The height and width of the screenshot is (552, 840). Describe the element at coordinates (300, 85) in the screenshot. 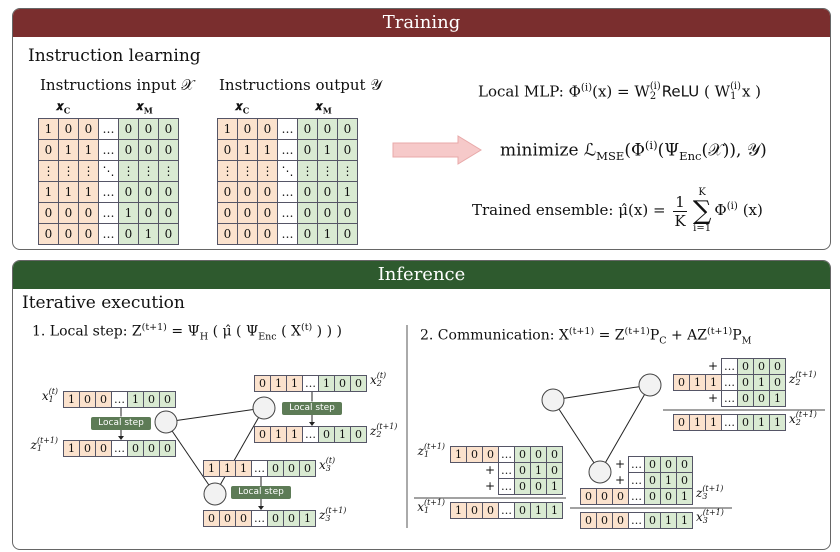

I see `matrix-title: Instructions output 𝒴` at that location.